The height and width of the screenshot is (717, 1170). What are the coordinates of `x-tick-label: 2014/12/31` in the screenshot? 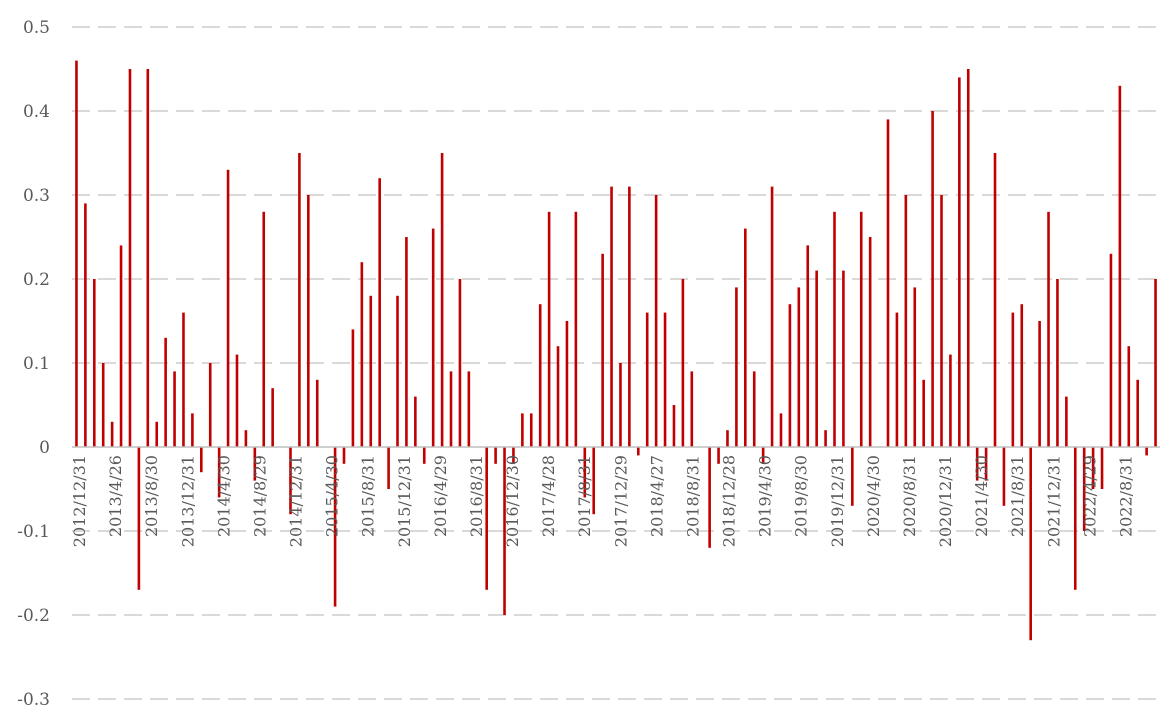 It's located at (296, 501).